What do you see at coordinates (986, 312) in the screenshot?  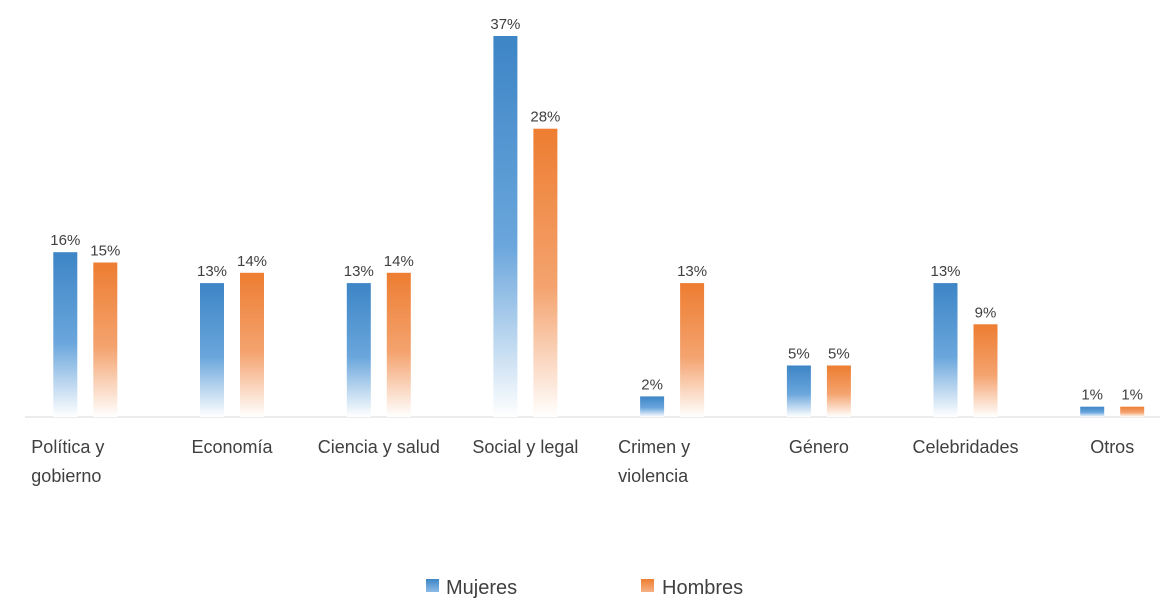 I see `data-label-hombres-6: 9%` at bounding box center [986, 312].